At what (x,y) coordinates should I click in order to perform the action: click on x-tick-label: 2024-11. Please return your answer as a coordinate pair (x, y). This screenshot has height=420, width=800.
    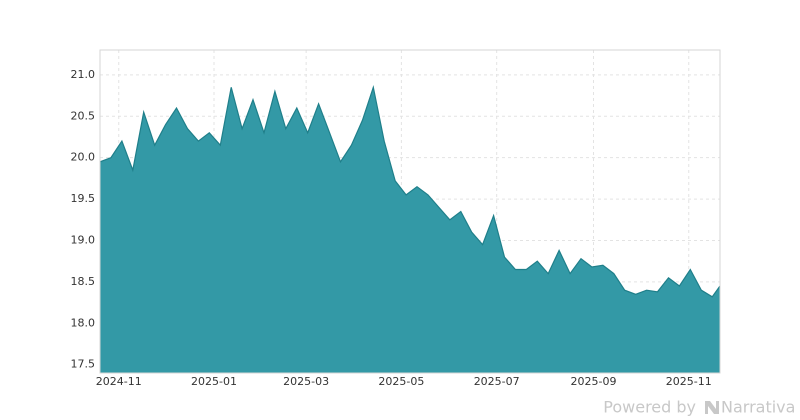
    Looking at the image, I should click on (119, 381).